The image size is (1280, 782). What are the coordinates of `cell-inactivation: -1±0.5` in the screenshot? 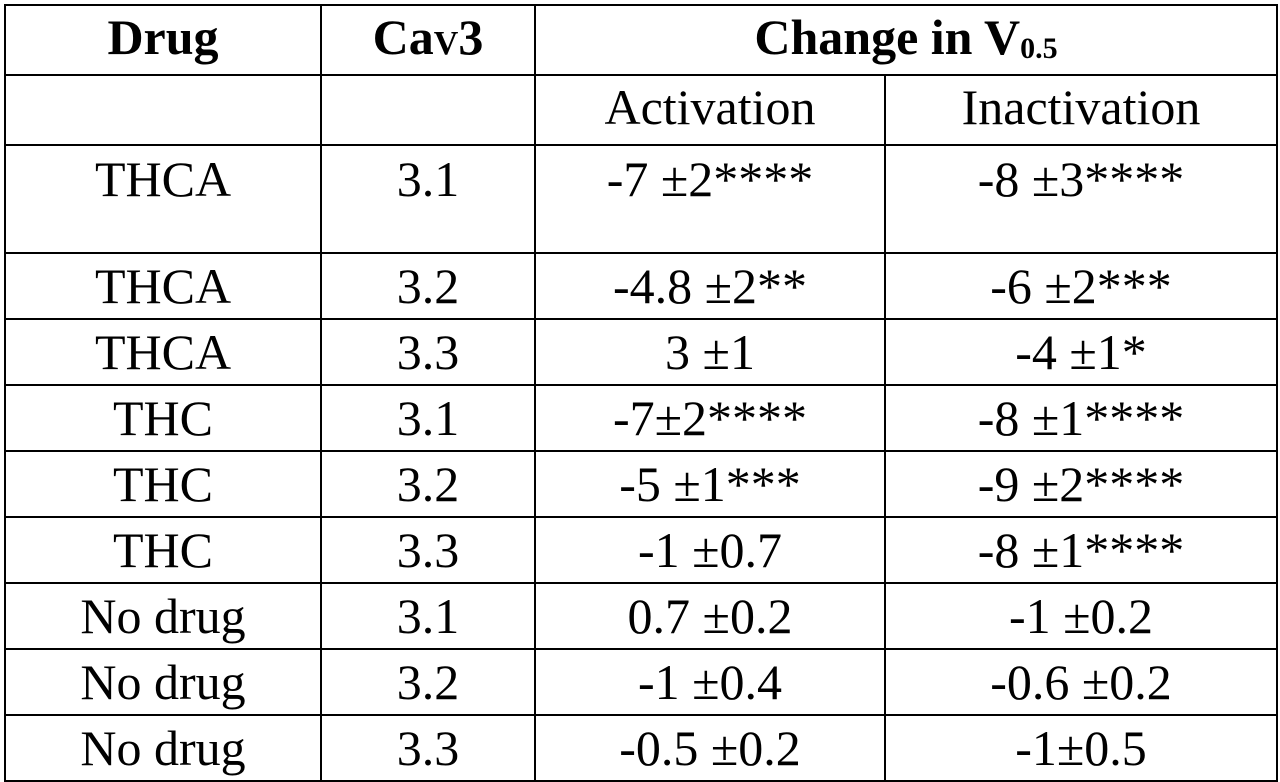 It's located at (1081, 748).